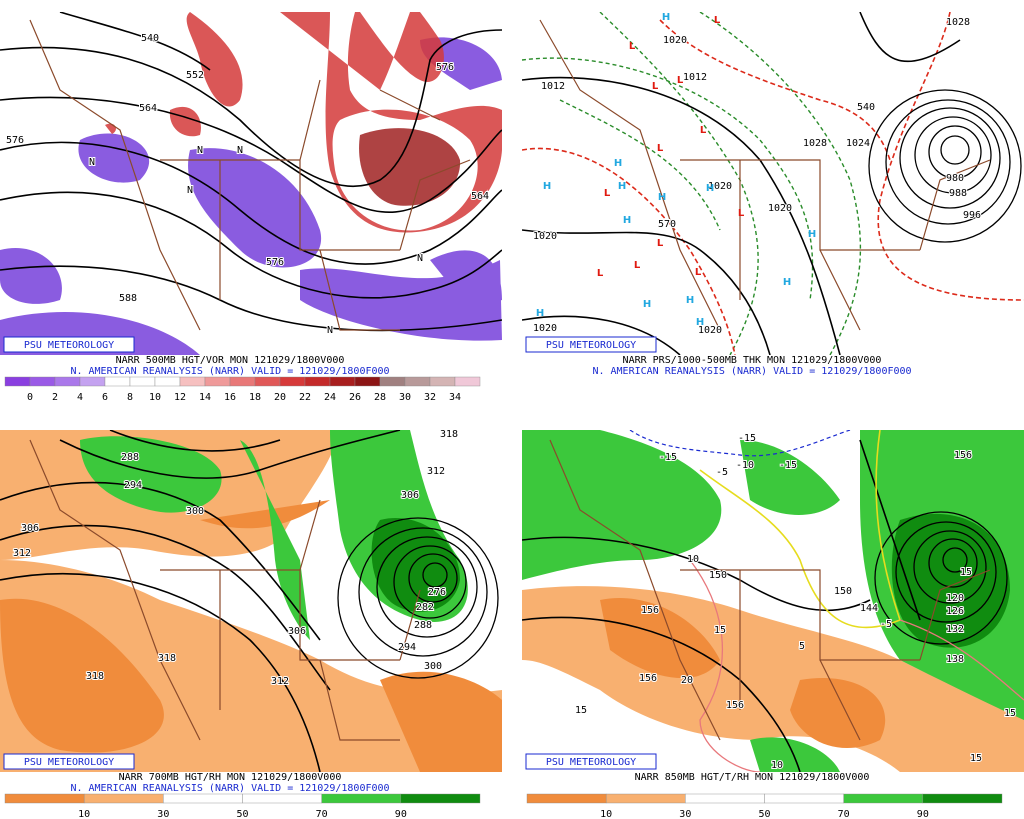 This screenshot has height=819, width=1024. I want to click on contour-label: 1028, so click(958, 22).